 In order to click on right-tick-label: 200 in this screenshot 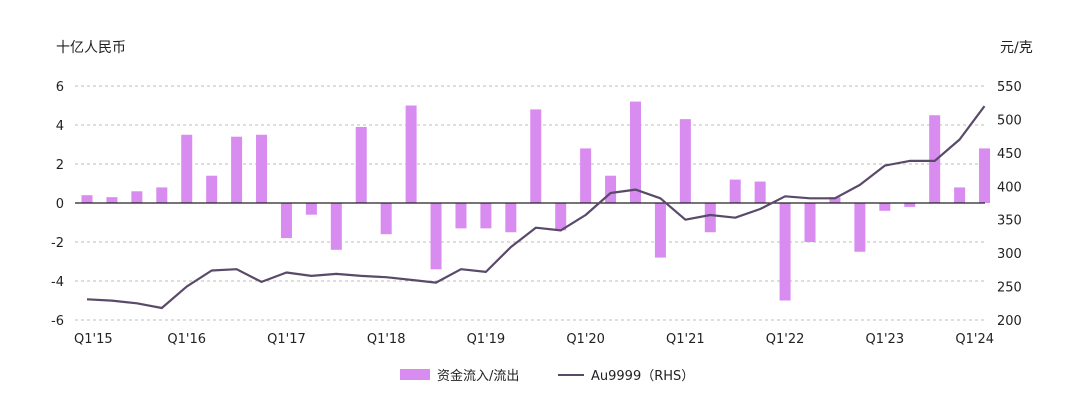, I will do `click(1009, 321)`.